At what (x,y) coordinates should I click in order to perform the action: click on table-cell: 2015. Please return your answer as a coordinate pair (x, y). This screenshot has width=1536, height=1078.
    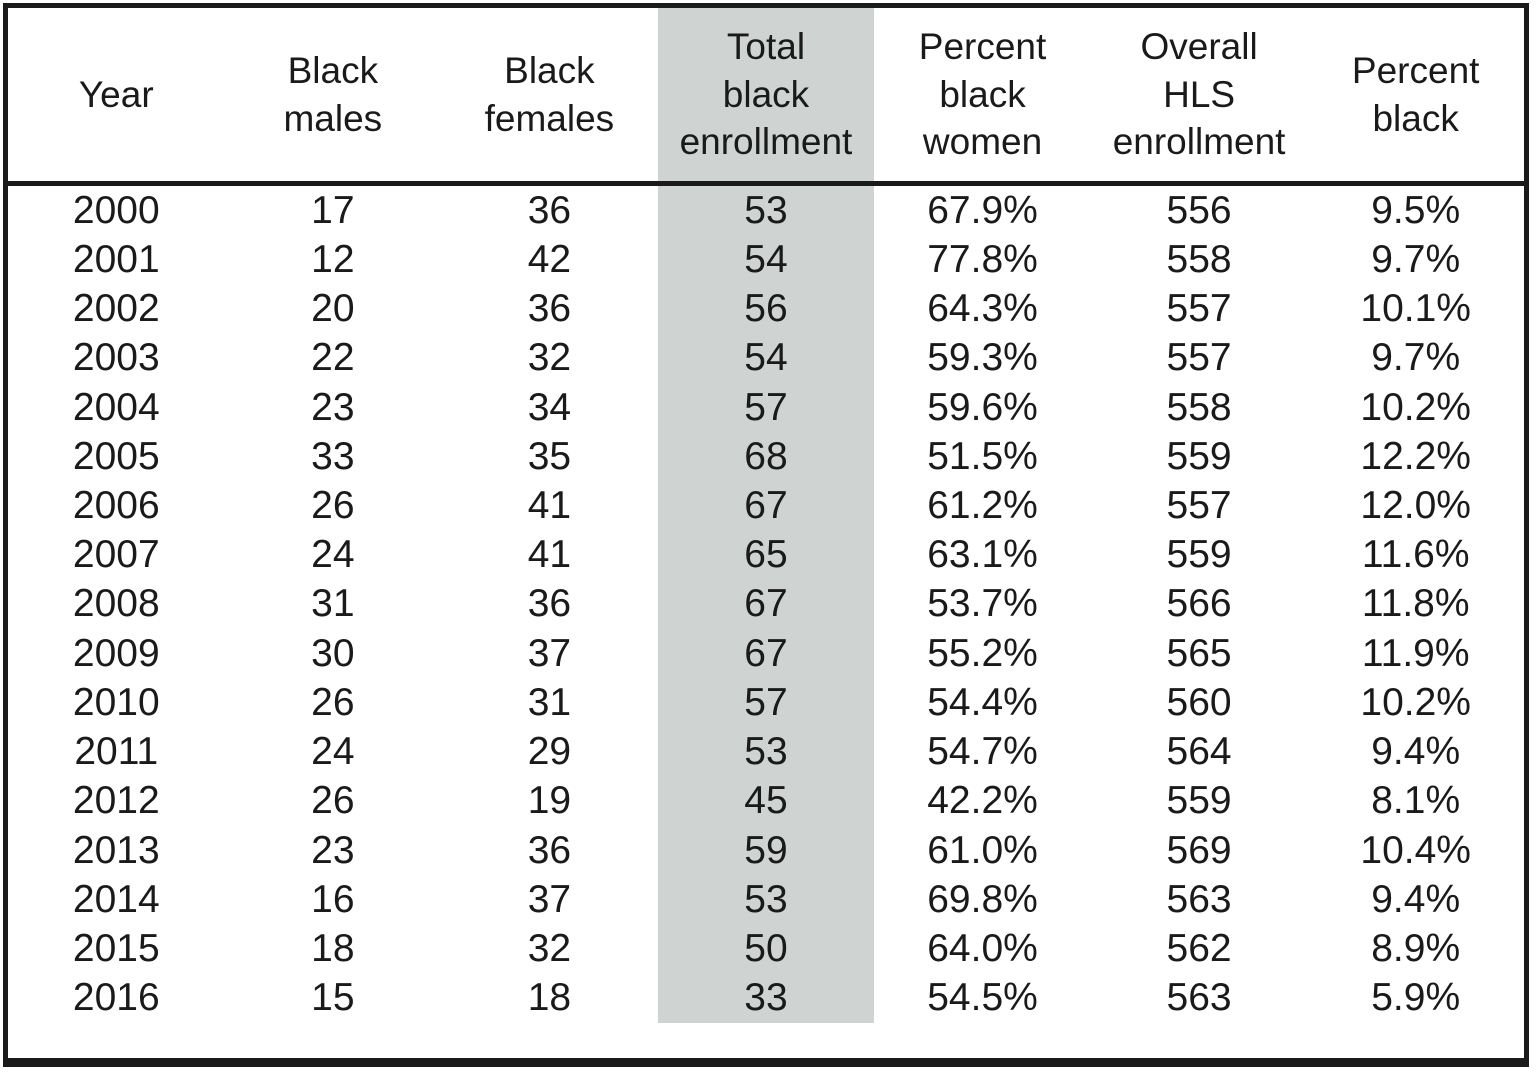
    Looking at the image, I should click on (116, 949).